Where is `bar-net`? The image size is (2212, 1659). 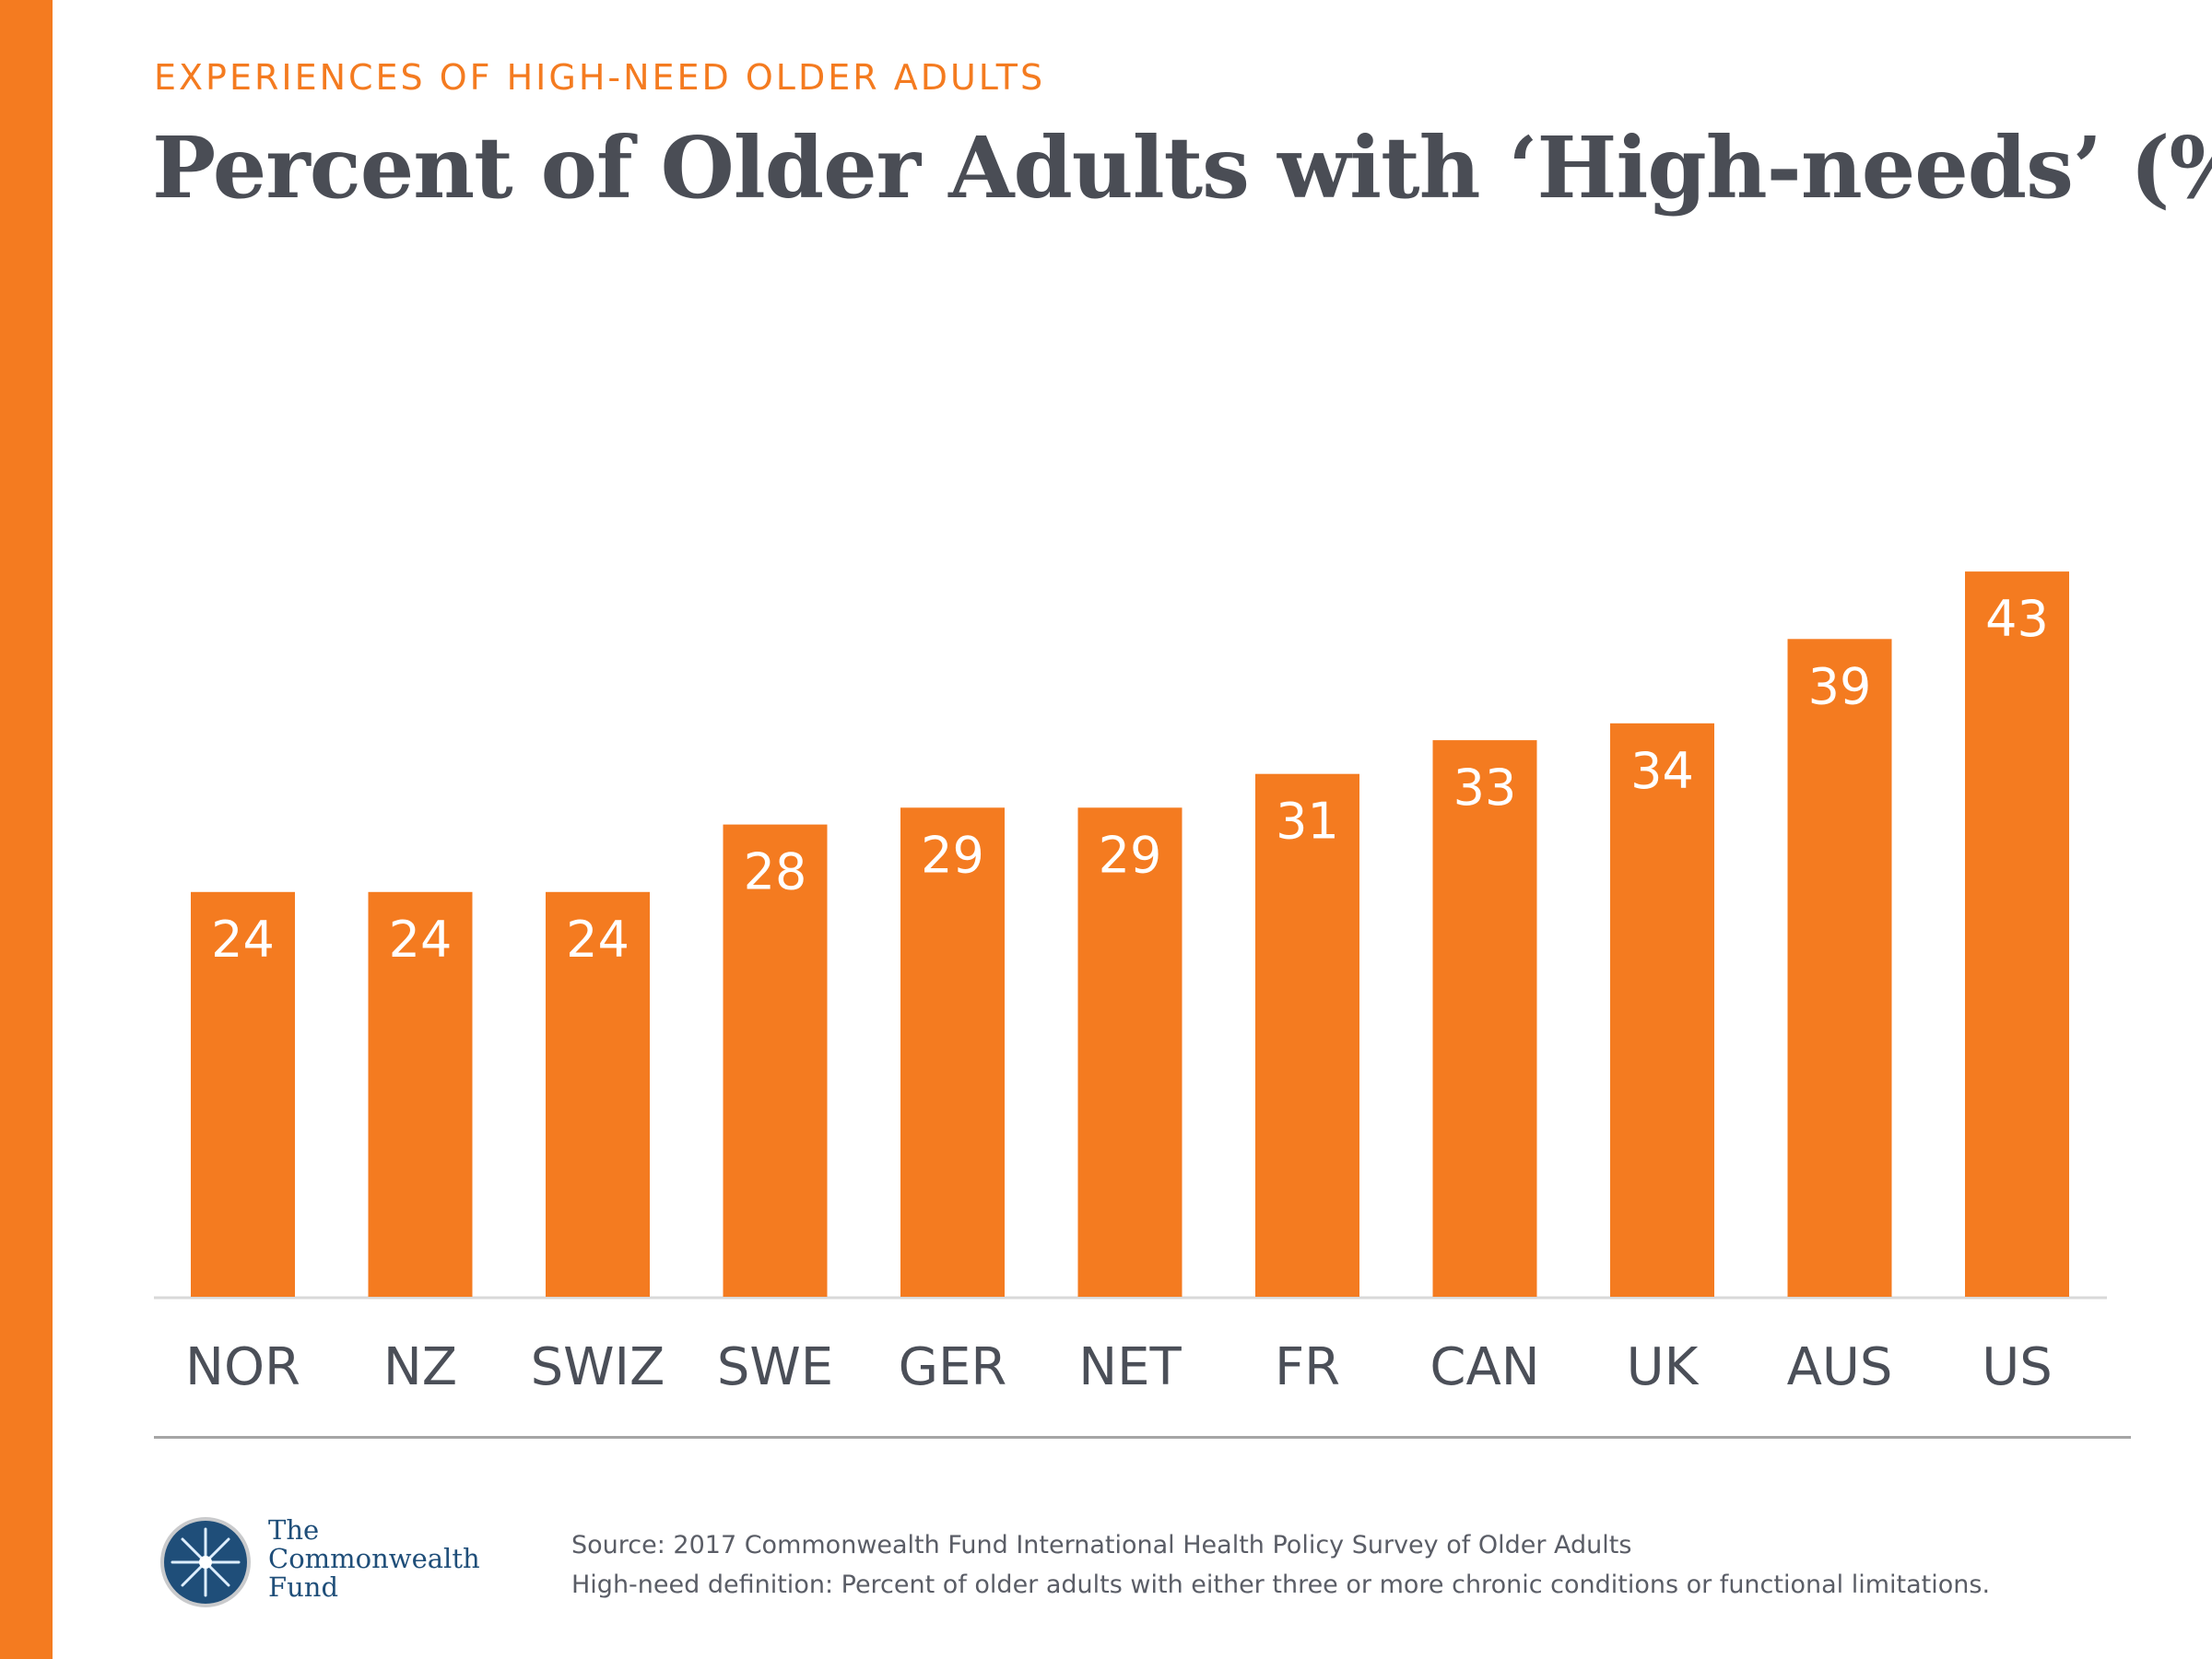
bar-net is located at coordinates (1129, 1052).